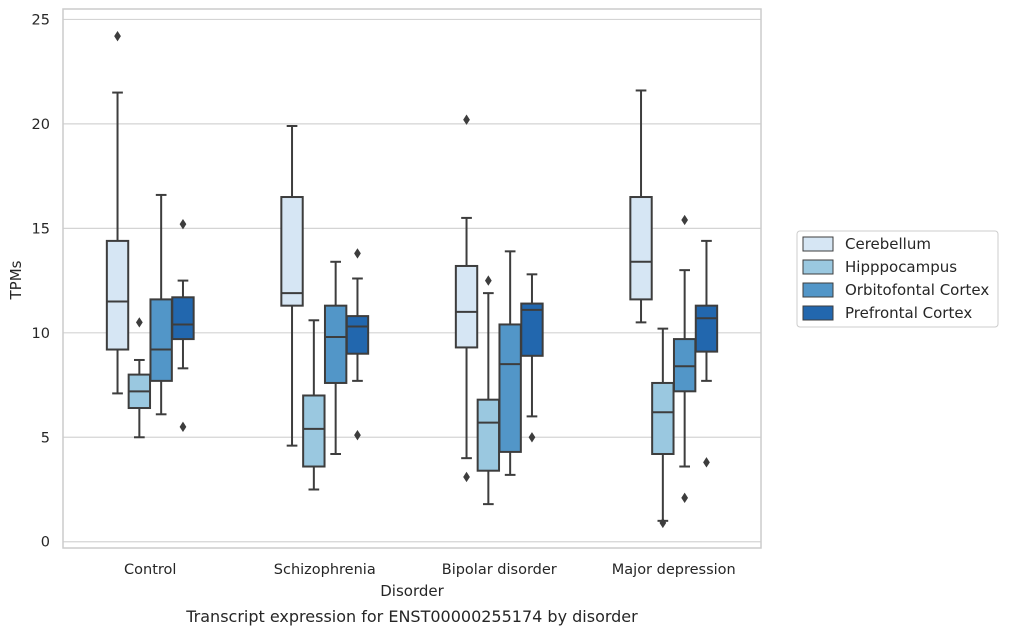 This screenshot has width=1009, height=634. What do you see at coordinates (412, 591) in the screenshot?
I see `x-axis-label: Disorder` at bounding box center [412, 591].